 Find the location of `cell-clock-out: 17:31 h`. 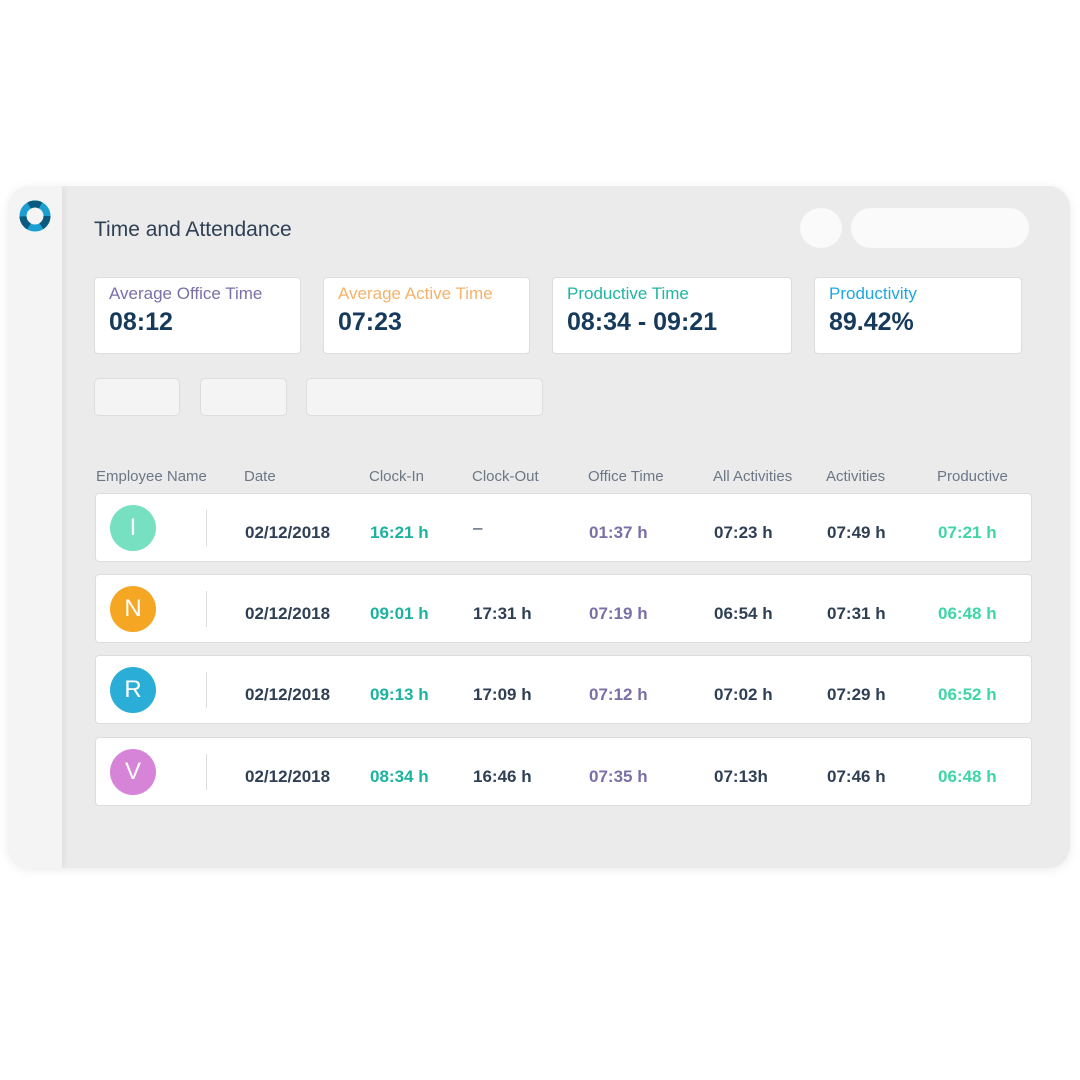

cell-clock-out: 17:31 h is located at coordinates (502, 613).